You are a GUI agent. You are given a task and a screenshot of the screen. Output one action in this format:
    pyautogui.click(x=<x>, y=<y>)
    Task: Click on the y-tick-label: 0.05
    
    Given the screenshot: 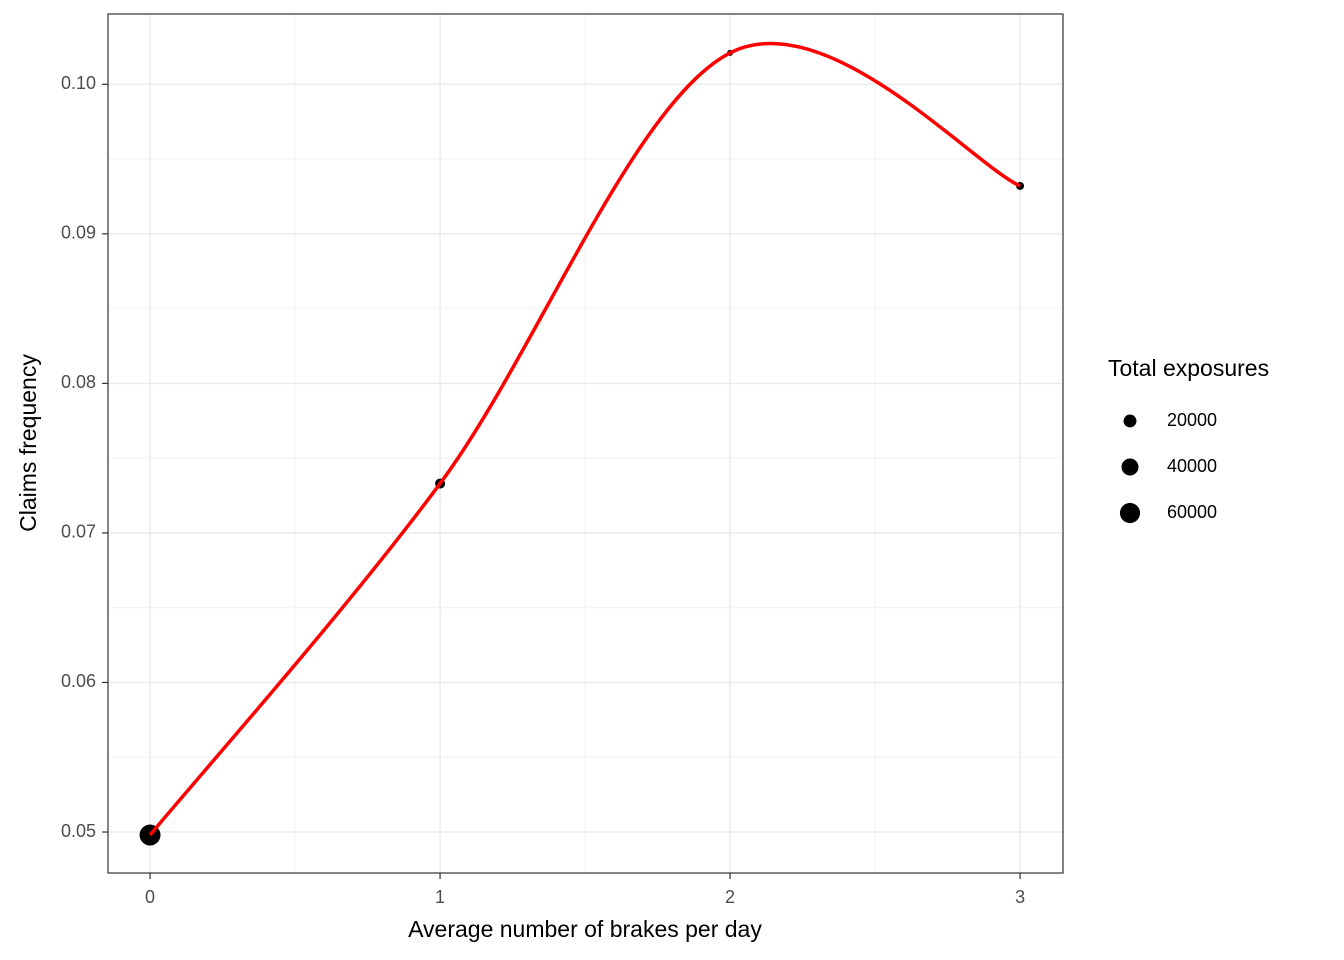 What is the action you would take?
    pyautogui.click(x=78, y=831)
    